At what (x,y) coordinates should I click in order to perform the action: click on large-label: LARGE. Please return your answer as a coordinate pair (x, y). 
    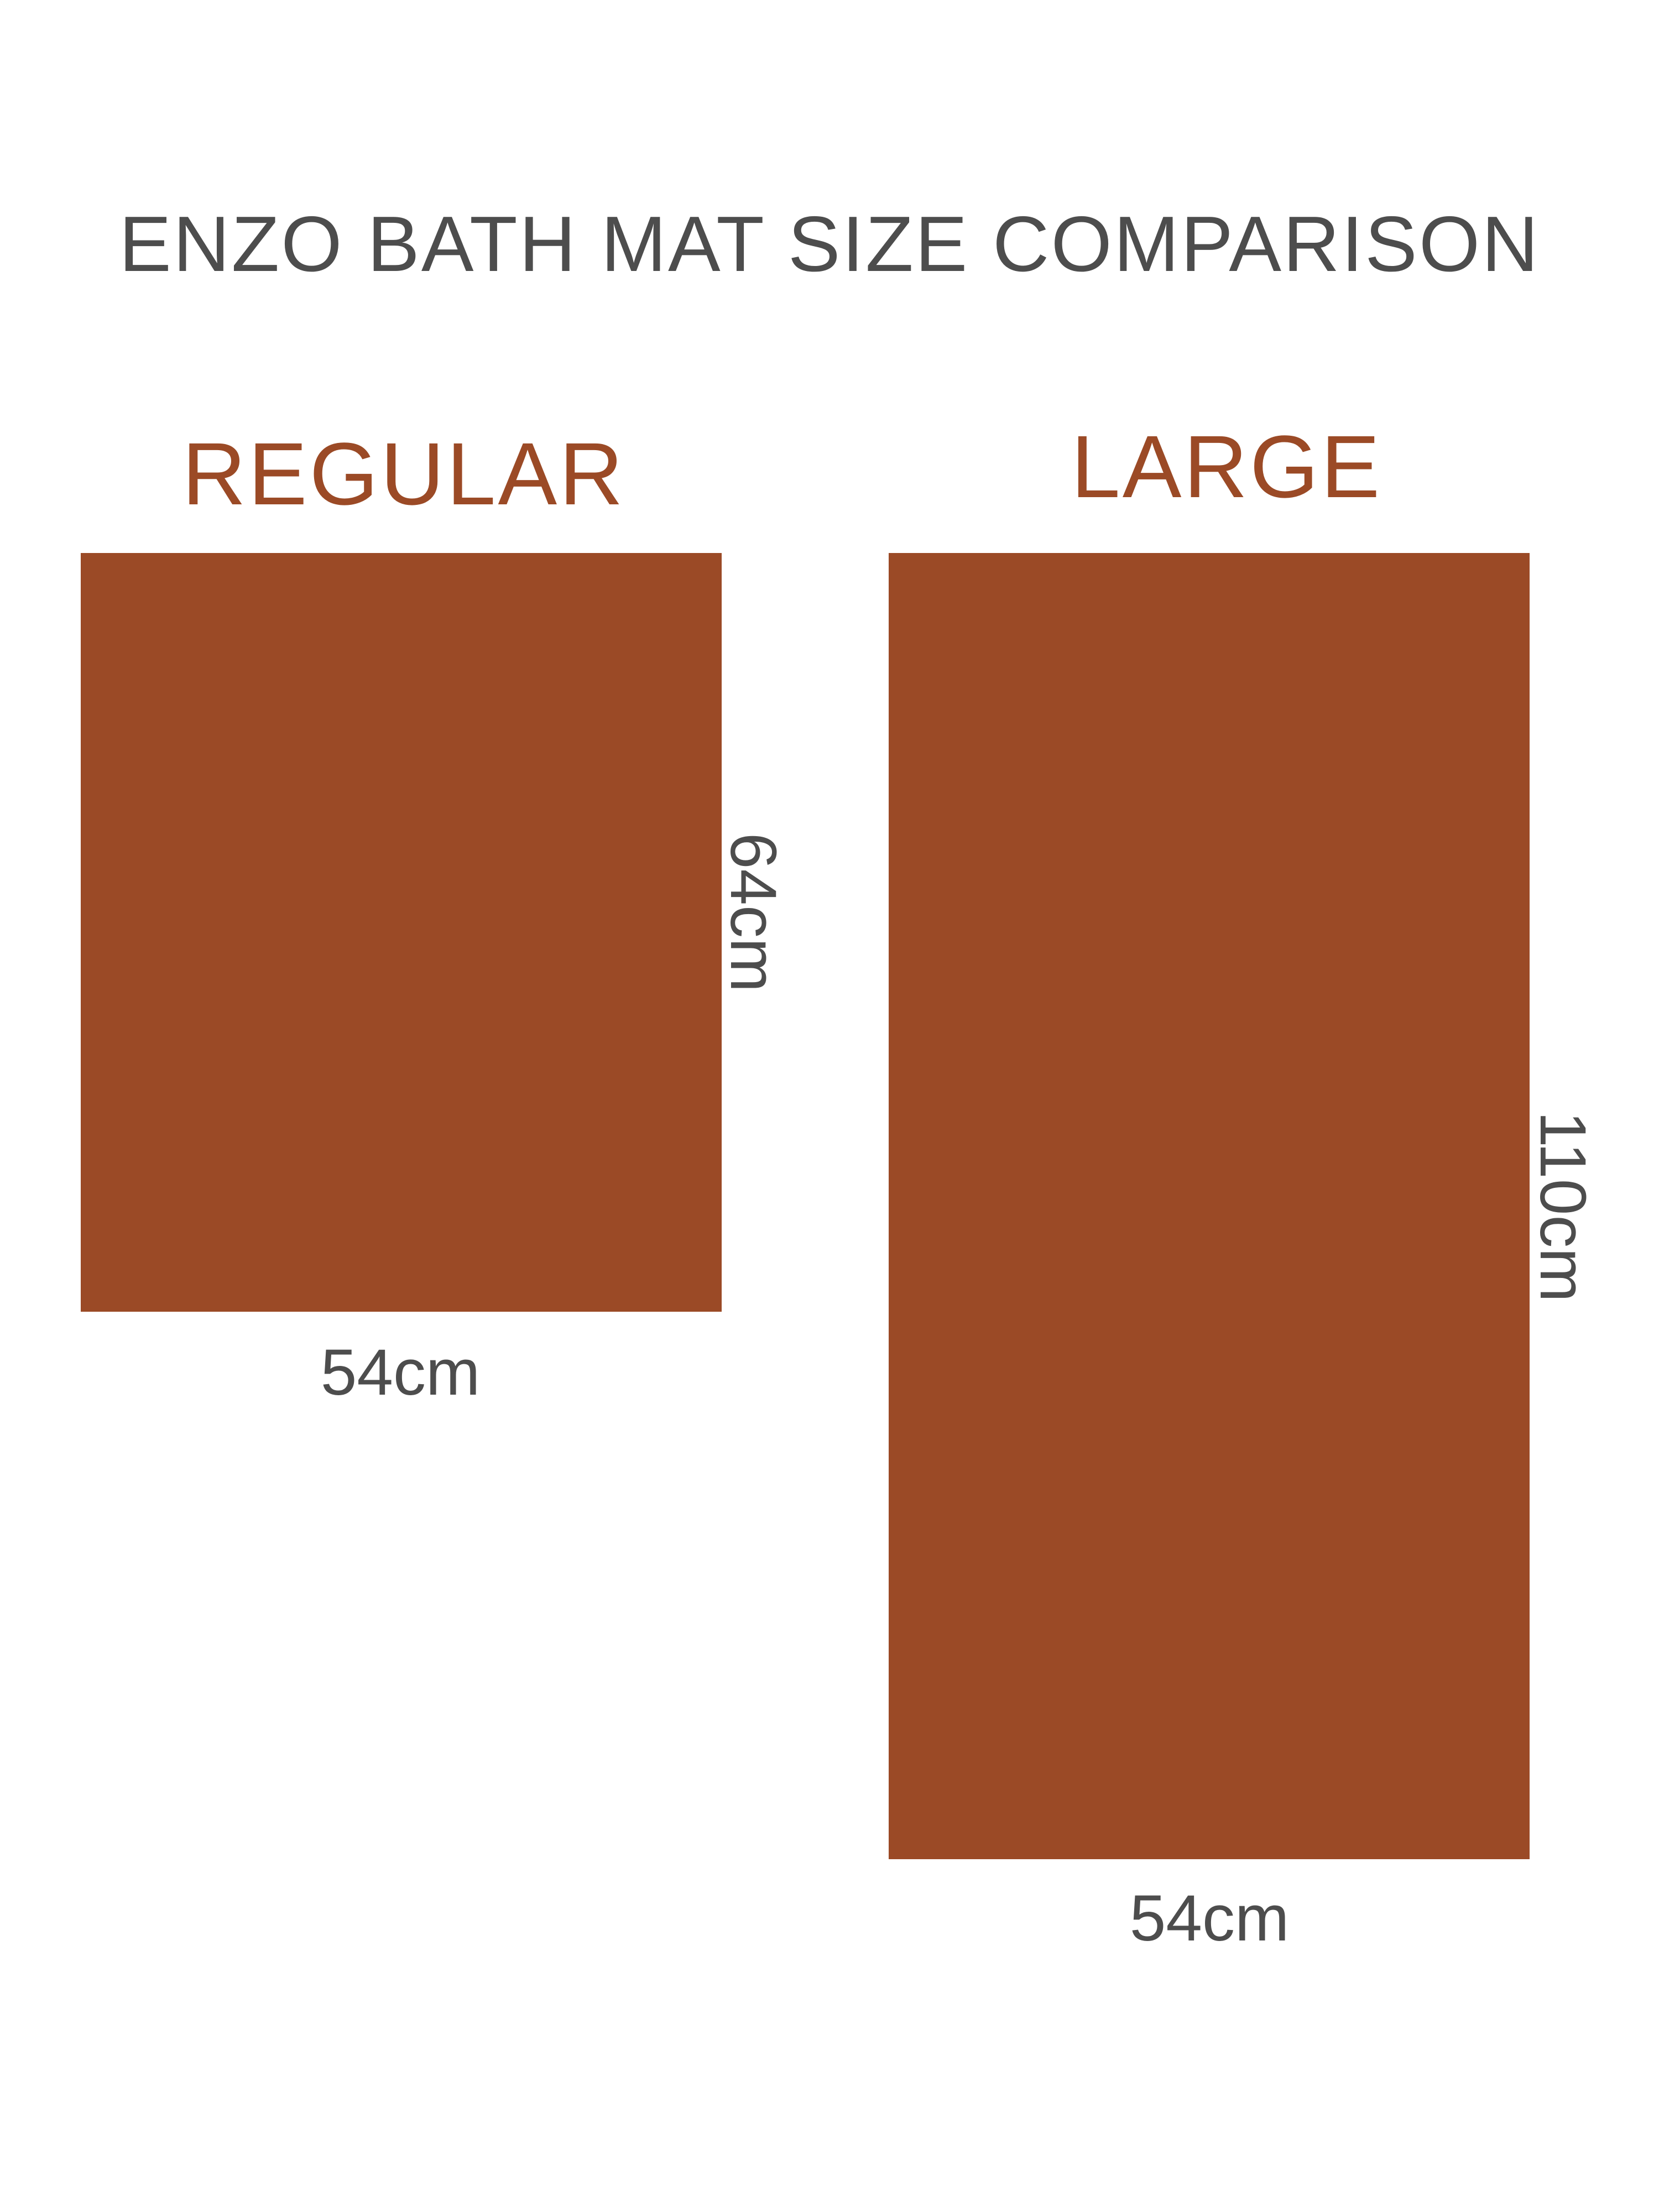
    Looking at the image, I should click on (1227, 467).